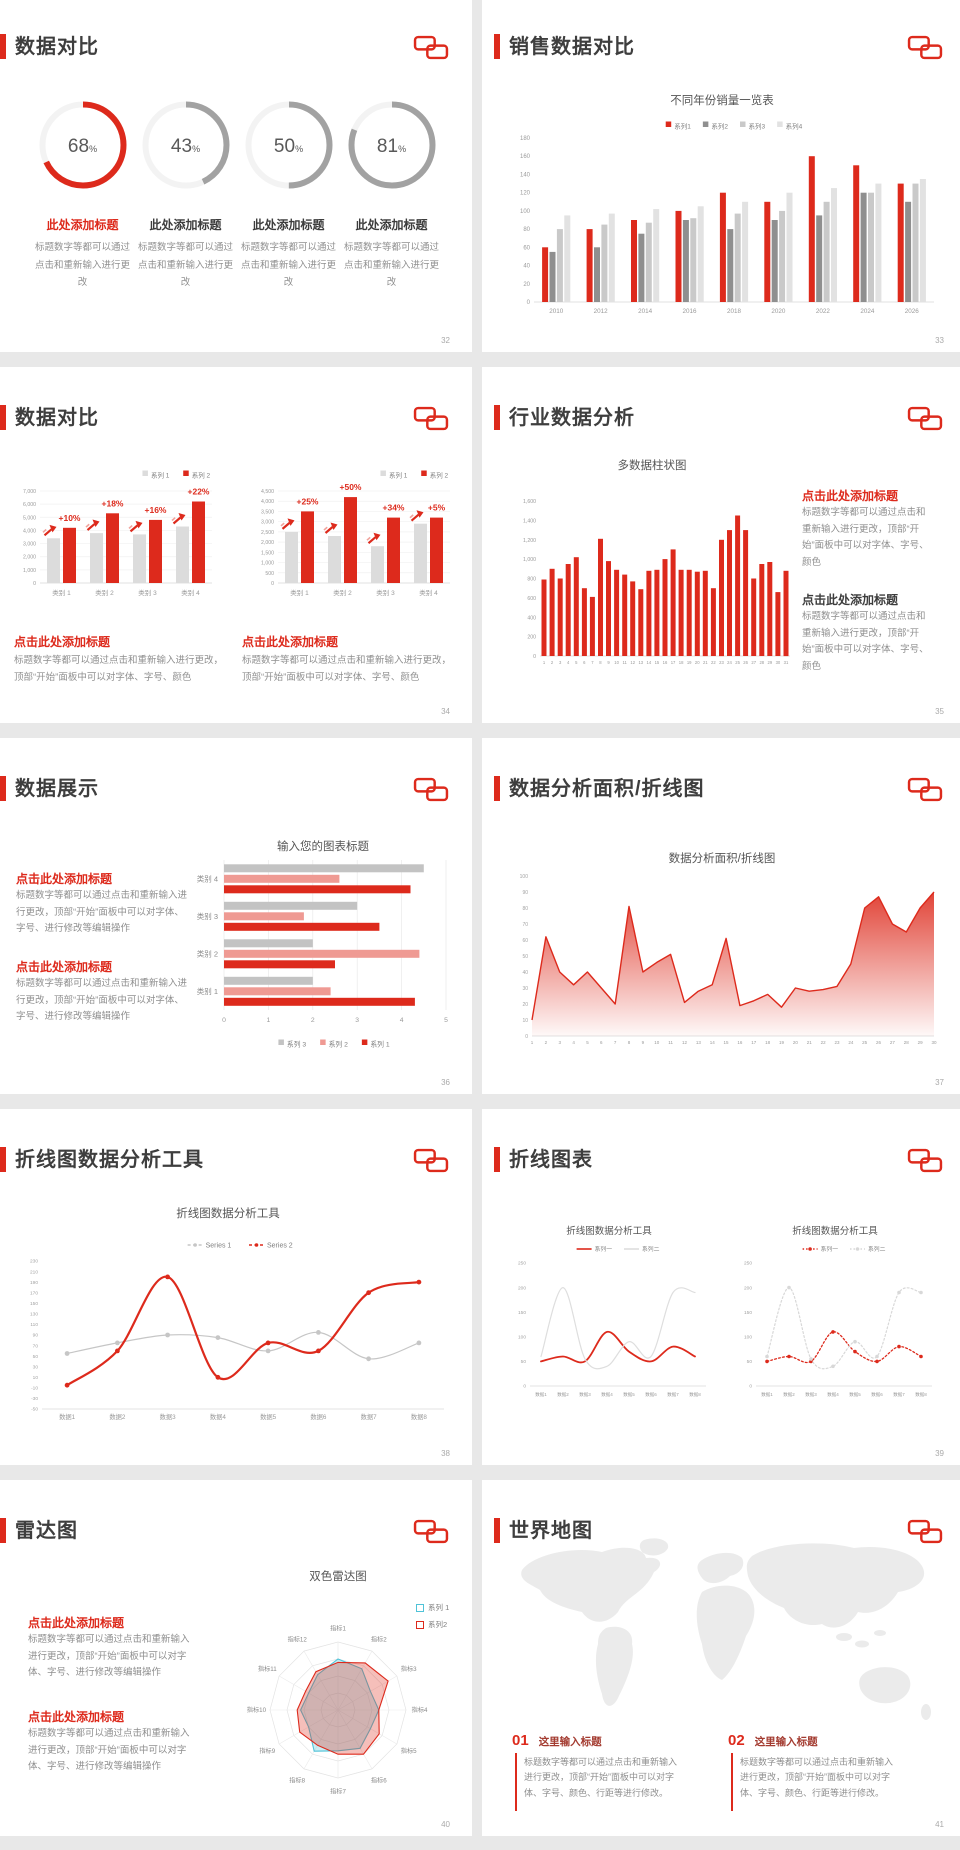 This screenshot has height=1850, width=960. What do you see at coordinates (34, 1410) in the screenshot?
I see `svg-text: -50` at bounding box center [34, 1410].